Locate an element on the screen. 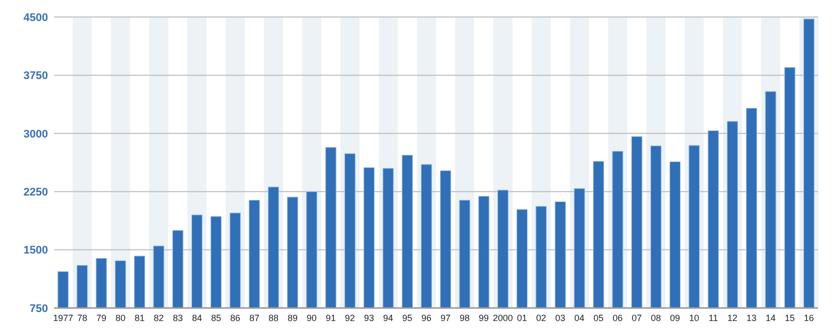 This screenshot has height=336, width=832. x-tick-label: 78 is located at coordinates (82, 318).